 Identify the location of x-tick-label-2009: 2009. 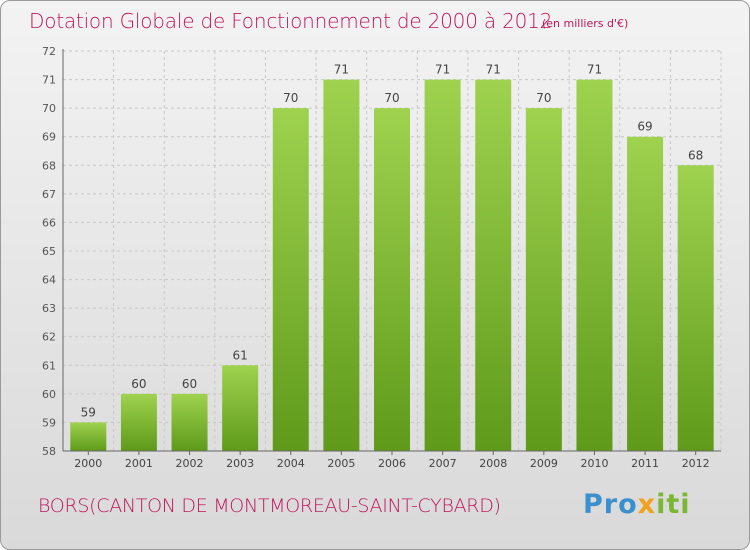
(544, 463).